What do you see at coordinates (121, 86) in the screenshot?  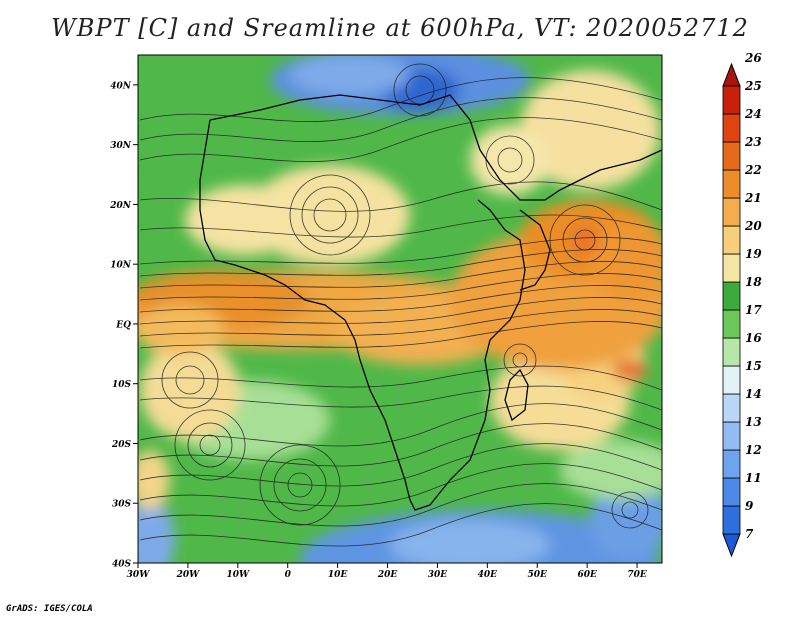 I see `y-tick-label: 40N` at bounding box center [121, 86].